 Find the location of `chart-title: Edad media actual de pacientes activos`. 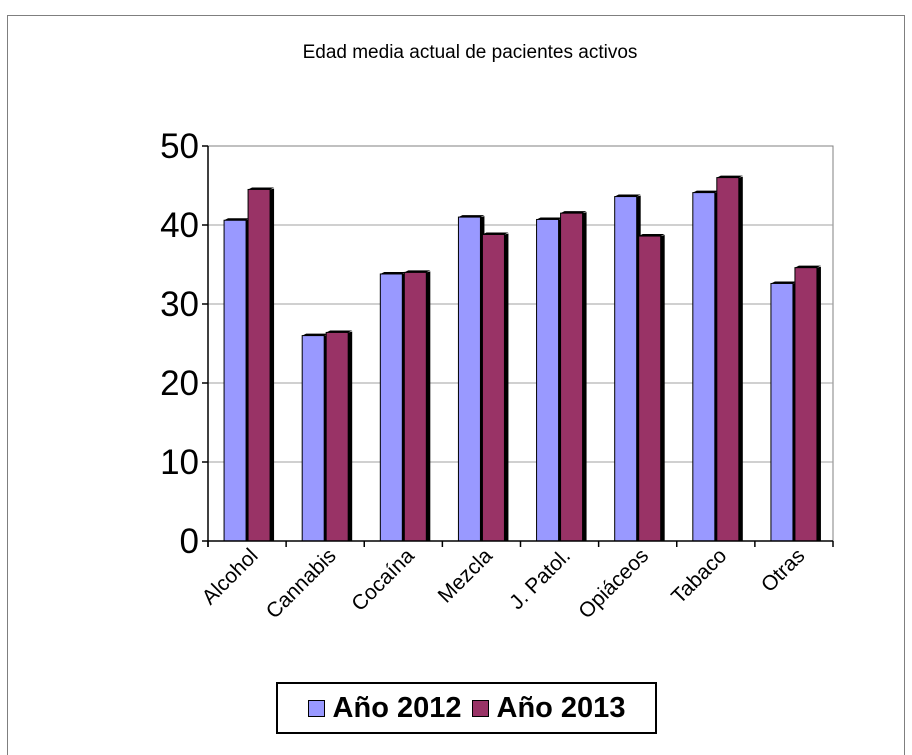

chart-title: Edad media actual de pacientes activos is located at coordinates (470, 52).